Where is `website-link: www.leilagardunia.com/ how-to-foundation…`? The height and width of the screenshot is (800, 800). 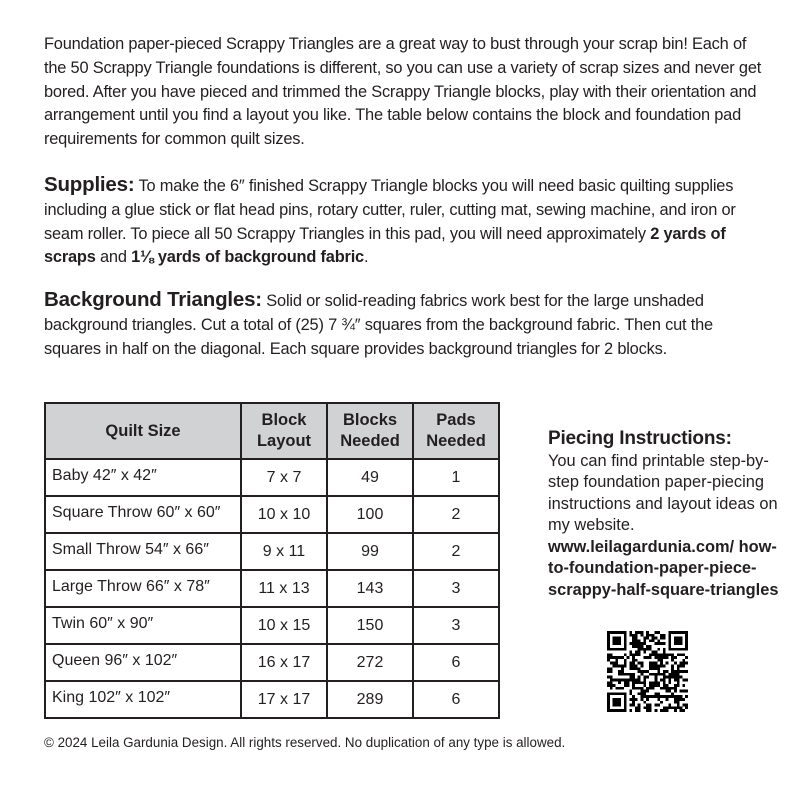
website-link: www.leilagardunia.com/ how-to-foundation… is located at coordinates (663, 568).